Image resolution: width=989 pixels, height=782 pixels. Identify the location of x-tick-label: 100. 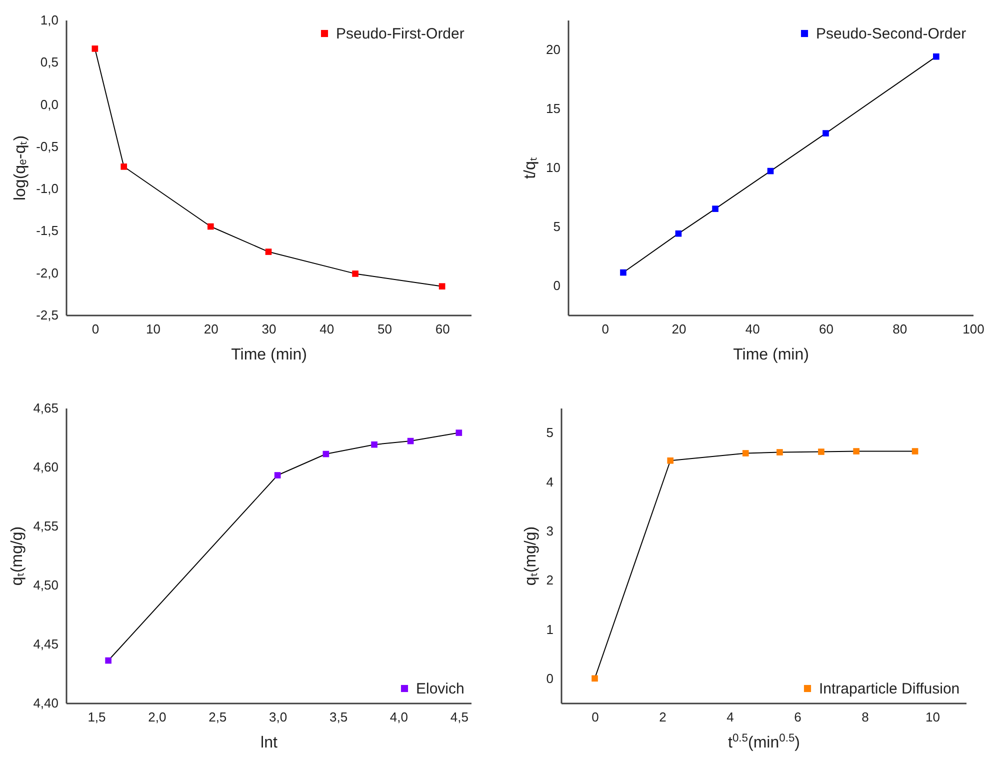
(973, 329).